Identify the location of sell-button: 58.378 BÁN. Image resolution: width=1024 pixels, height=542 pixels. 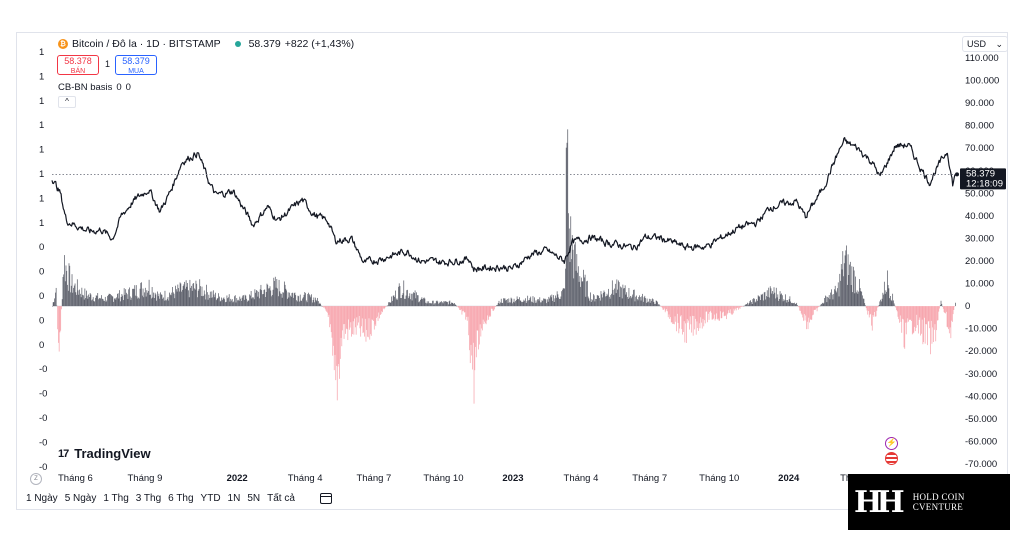
(78, 65).